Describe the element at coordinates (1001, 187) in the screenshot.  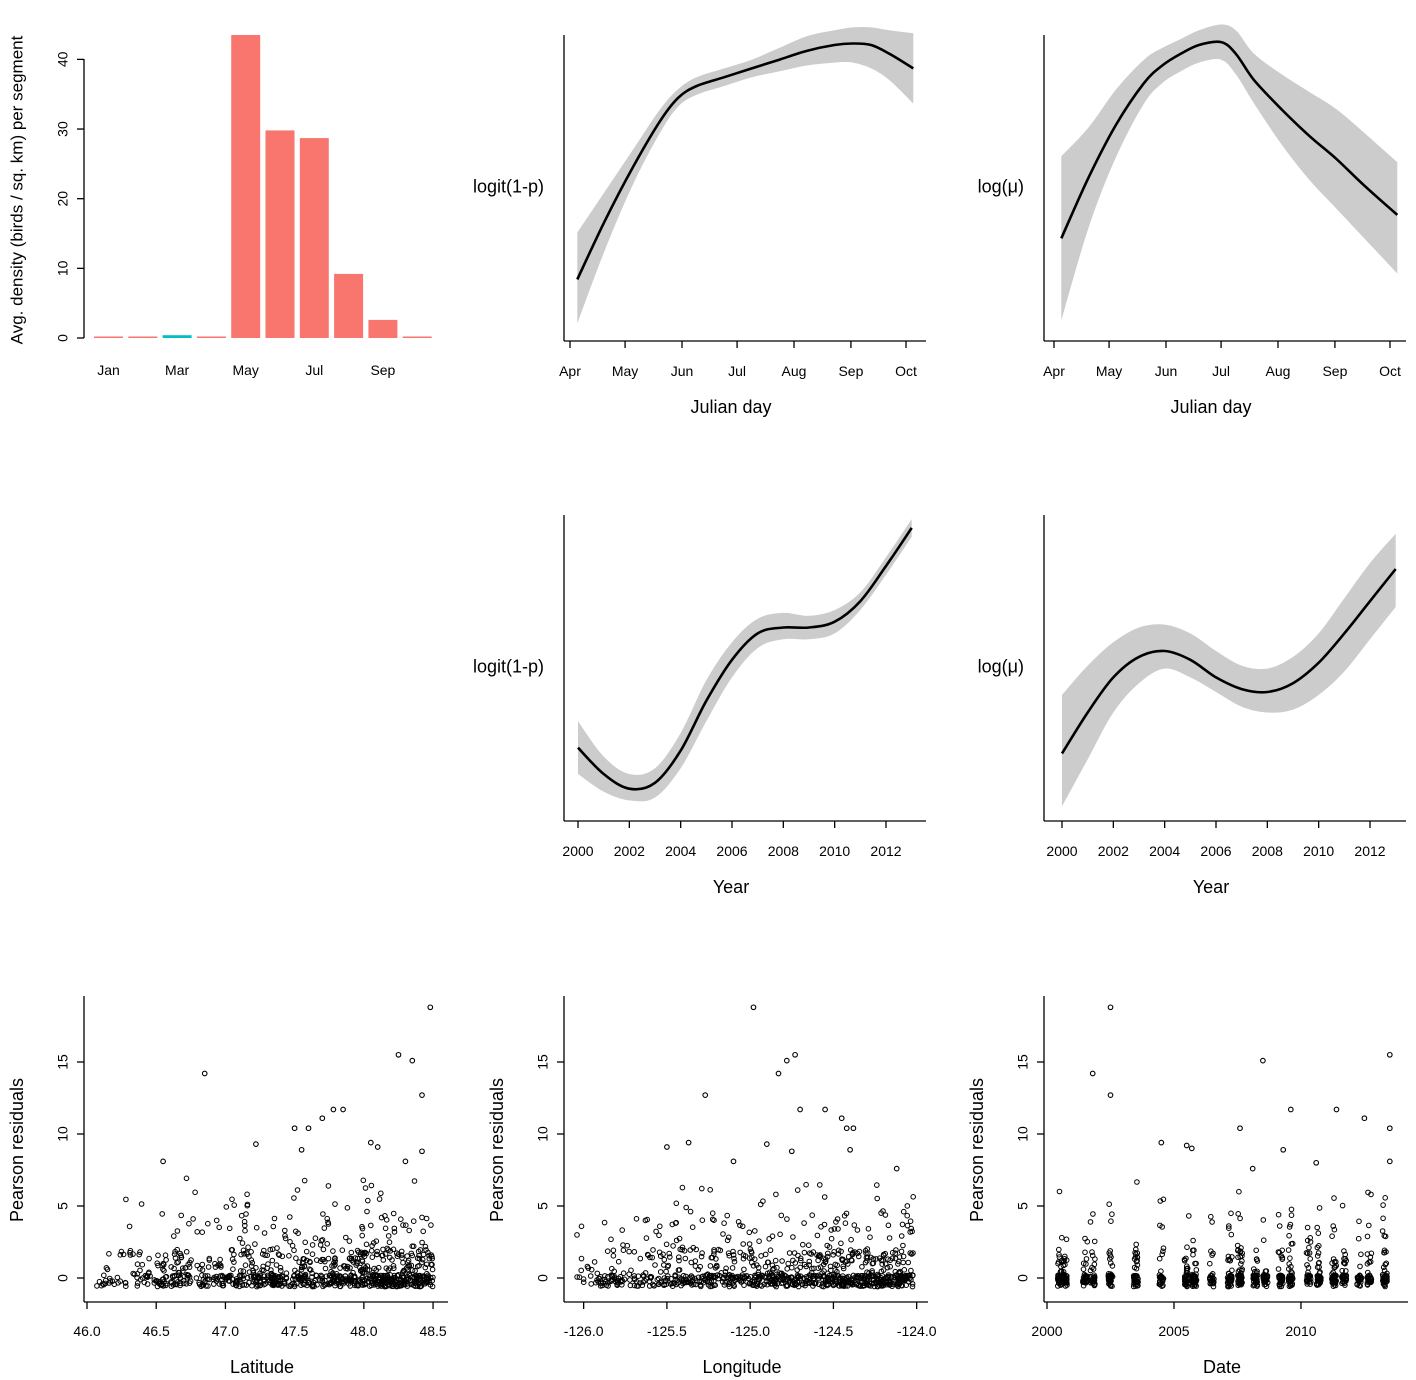
I see `y-axis-label: log(μ)` at that location.